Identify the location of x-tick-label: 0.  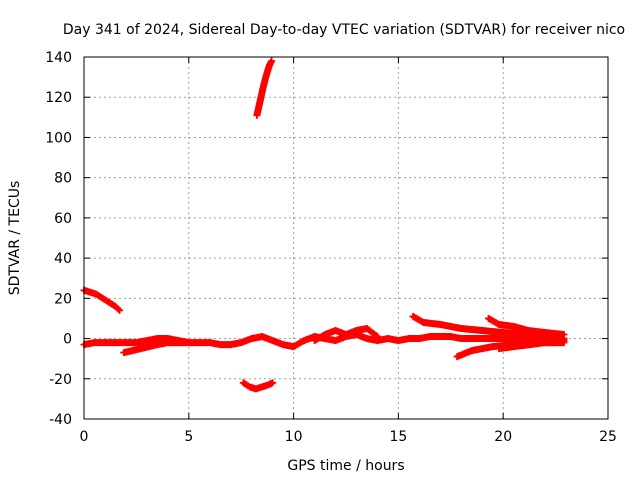
(84, 437).